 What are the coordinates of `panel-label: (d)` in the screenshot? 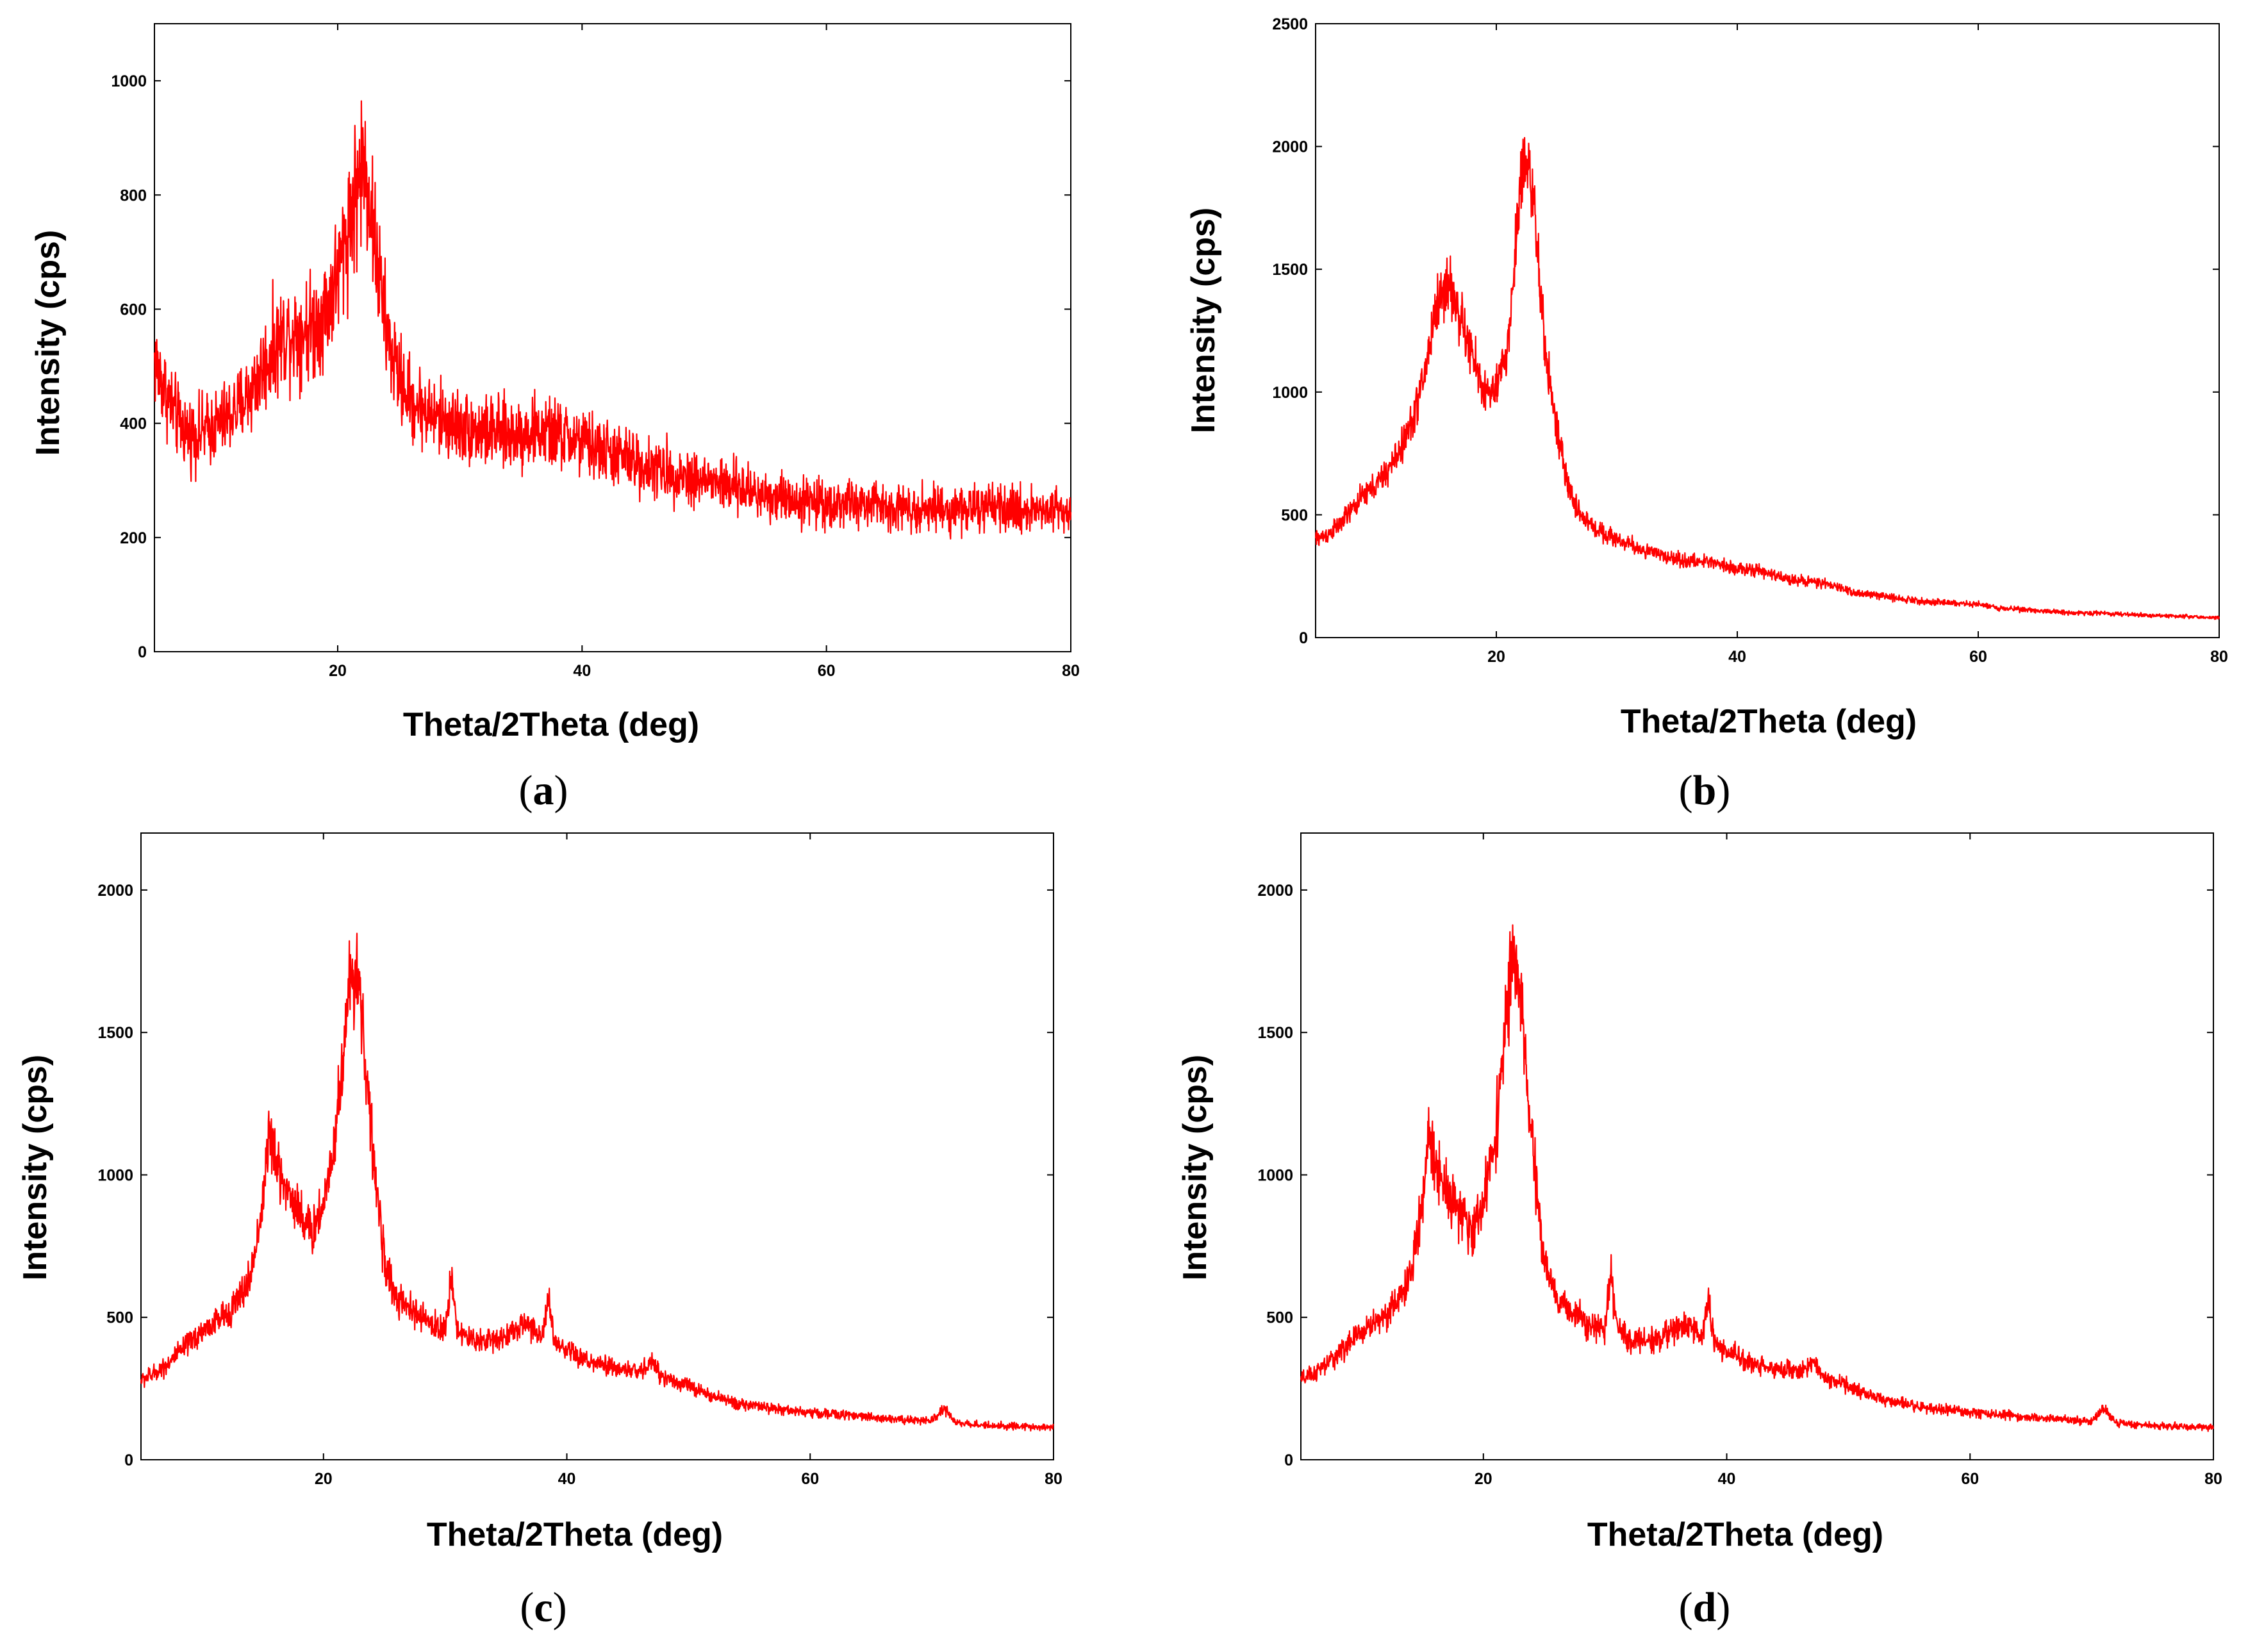 It's located at (1705, 1608).